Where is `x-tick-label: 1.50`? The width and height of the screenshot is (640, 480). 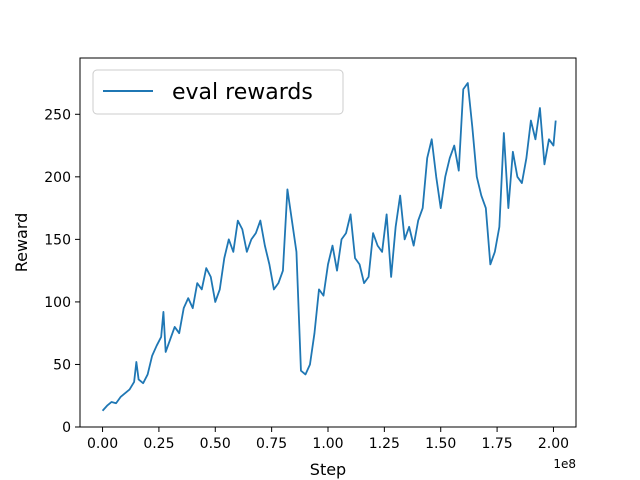
x-tick-label: 1.50 is located at coordinates (440, 444).